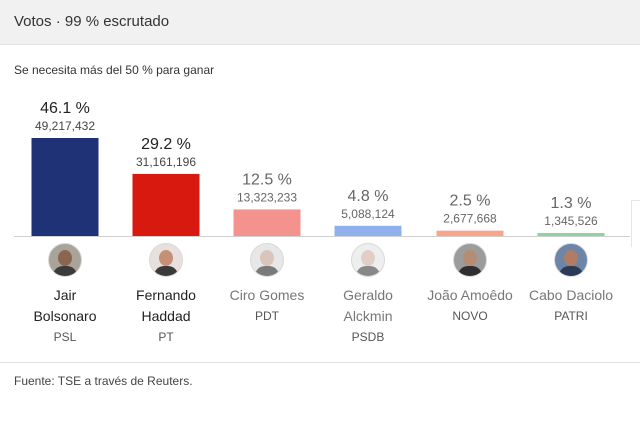 The height and width of the screenshot is (421, 640). I want to click on candidate-4: Geraldo Alckmin PSDB, so click(368, 294).